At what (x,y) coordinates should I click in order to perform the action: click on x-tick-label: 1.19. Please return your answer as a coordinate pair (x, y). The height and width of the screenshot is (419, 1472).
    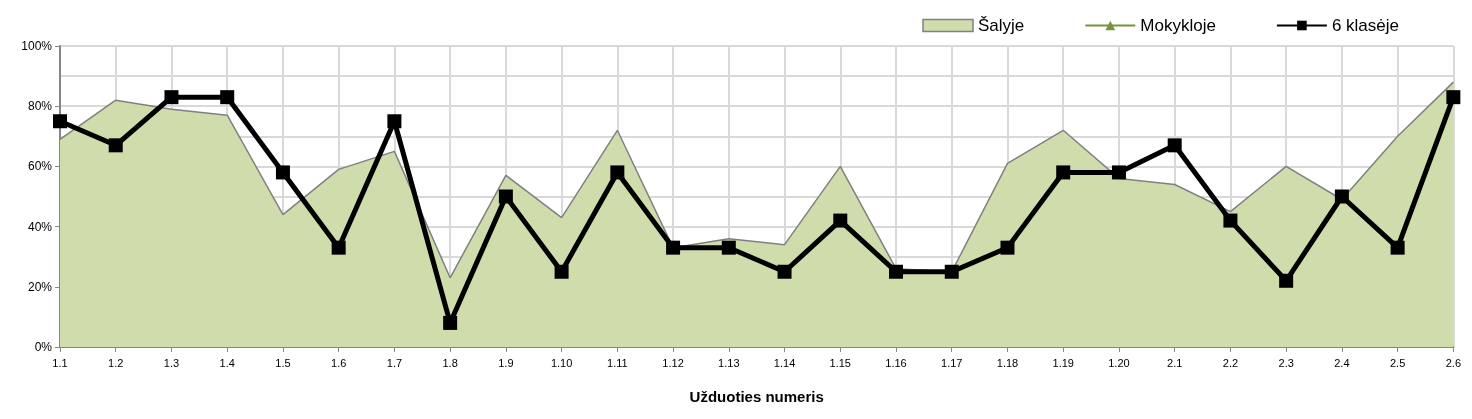
    Looking at the image, I should click on (1063, 362).